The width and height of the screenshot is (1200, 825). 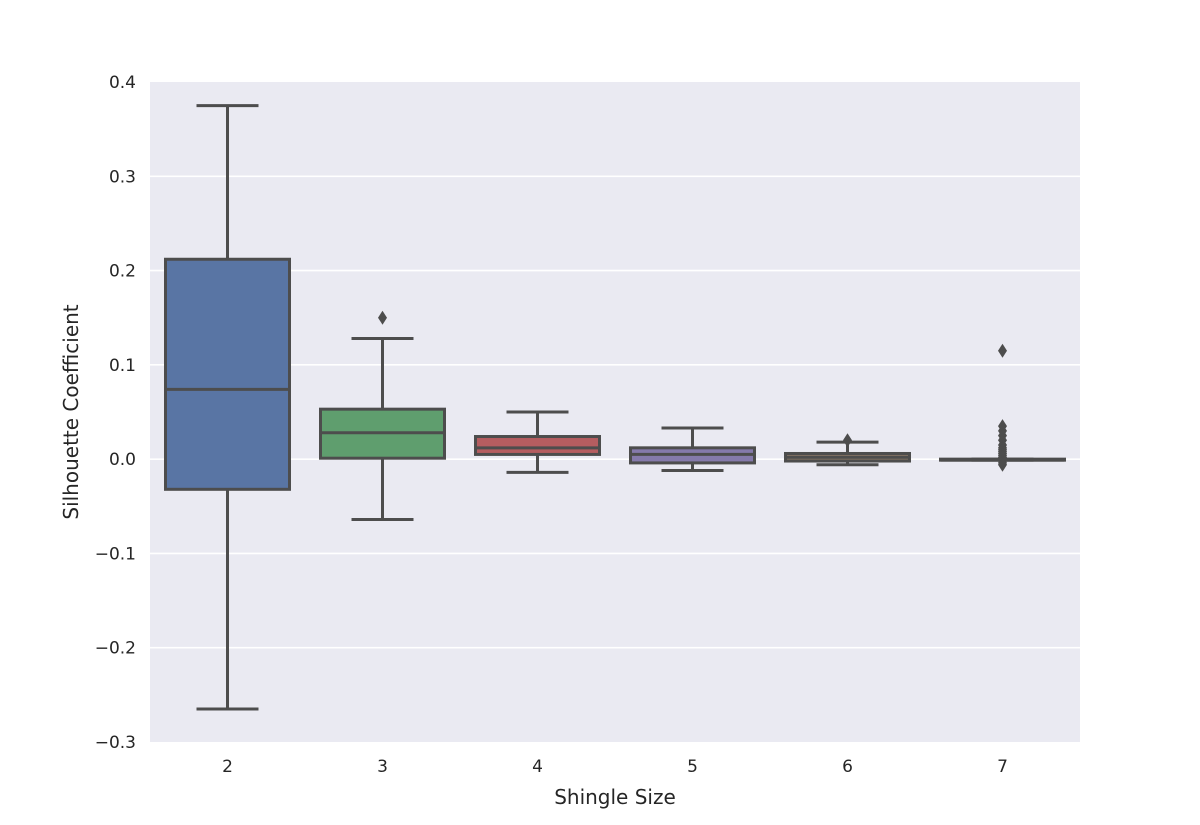 I want to click on x-tick-label: 7, so click(x=1002, y=767).